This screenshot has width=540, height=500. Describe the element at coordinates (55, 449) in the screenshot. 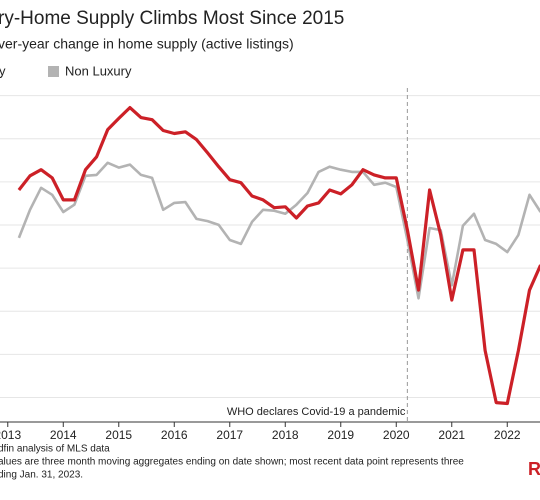

I see `note: dfin analysis of MLS data` at that location.